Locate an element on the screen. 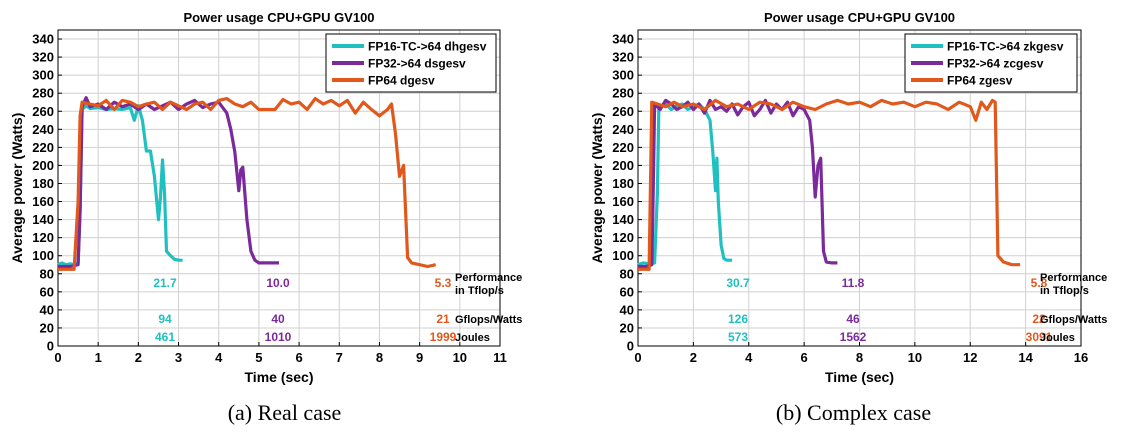  annotation-value: 21 is located at coordinates (443, 319).